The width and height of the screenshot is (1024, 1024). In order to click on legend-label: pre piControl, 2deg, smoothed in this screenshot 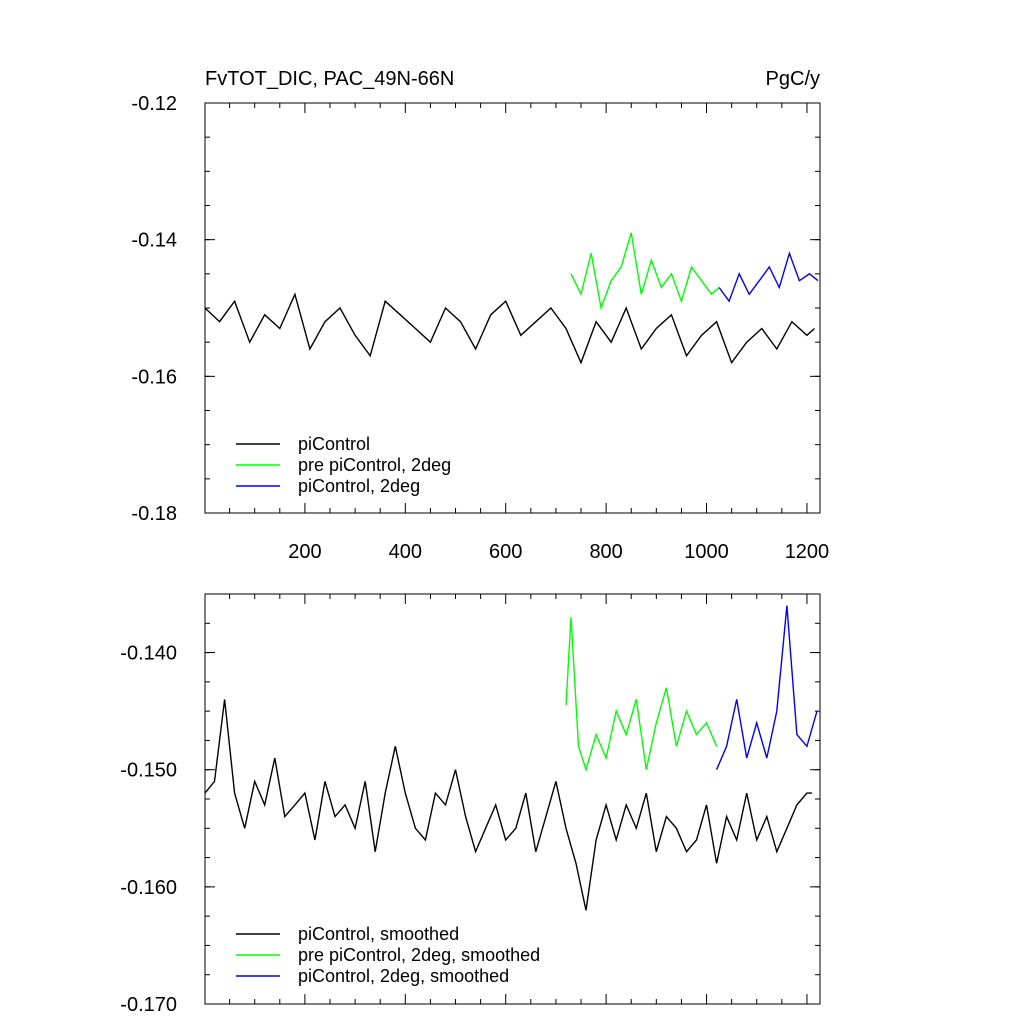, I will do `click(419, 955)`.